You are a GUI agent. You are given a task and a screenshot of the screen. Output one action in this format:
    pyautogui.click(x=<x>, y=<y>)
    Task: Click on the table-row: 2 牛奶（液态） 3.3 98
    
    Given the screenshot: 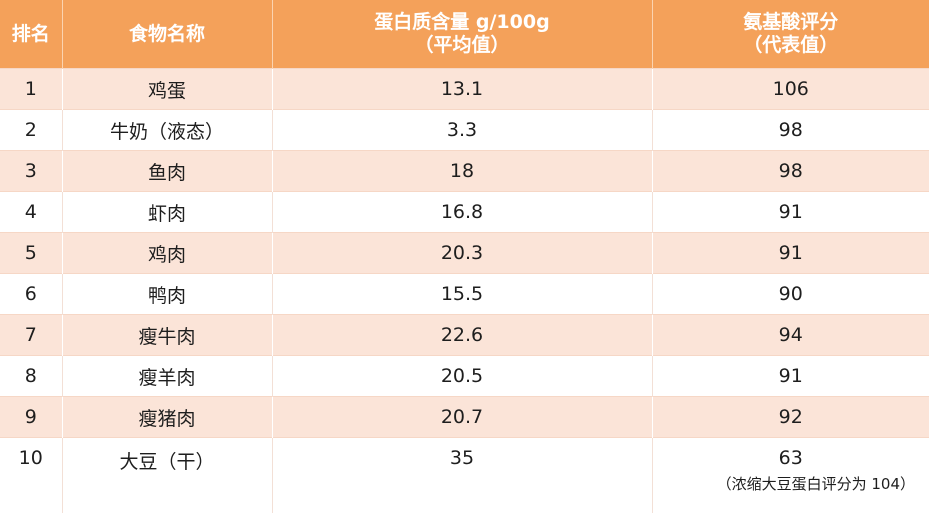 What is the action you would take?
    pyautogui.click(x=464, y=130)
    